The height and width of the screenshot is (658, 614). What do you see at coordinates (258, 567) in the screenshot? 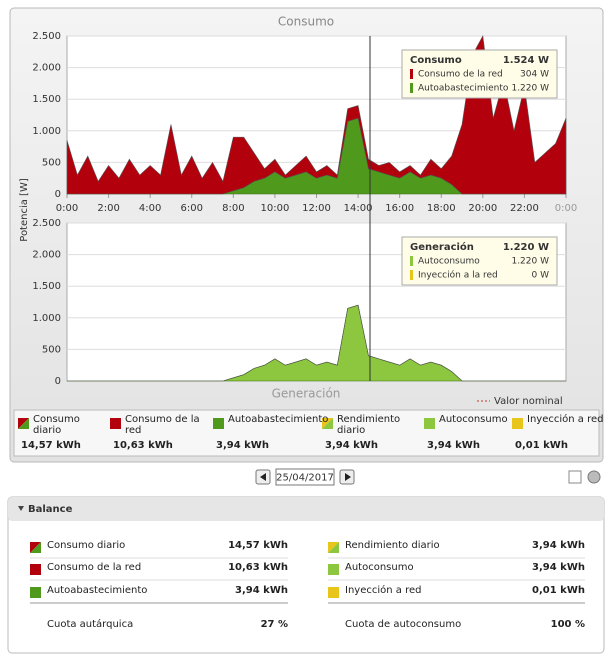
I see `balance-value: 10,63 kWh` at bounding box center [258, 567].